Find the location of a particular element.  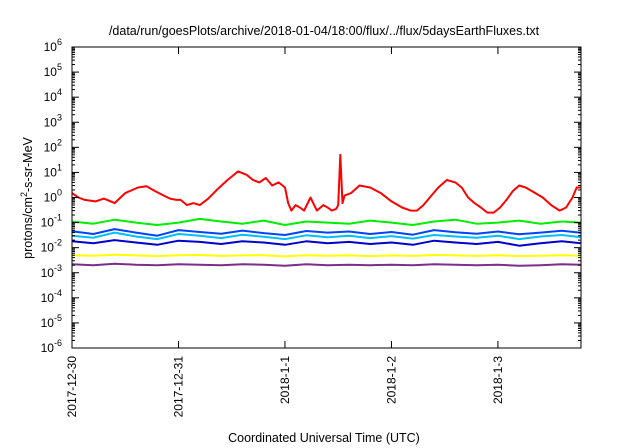

x-tick-label: 2018-1-1 is located at coordinates (285, 380).